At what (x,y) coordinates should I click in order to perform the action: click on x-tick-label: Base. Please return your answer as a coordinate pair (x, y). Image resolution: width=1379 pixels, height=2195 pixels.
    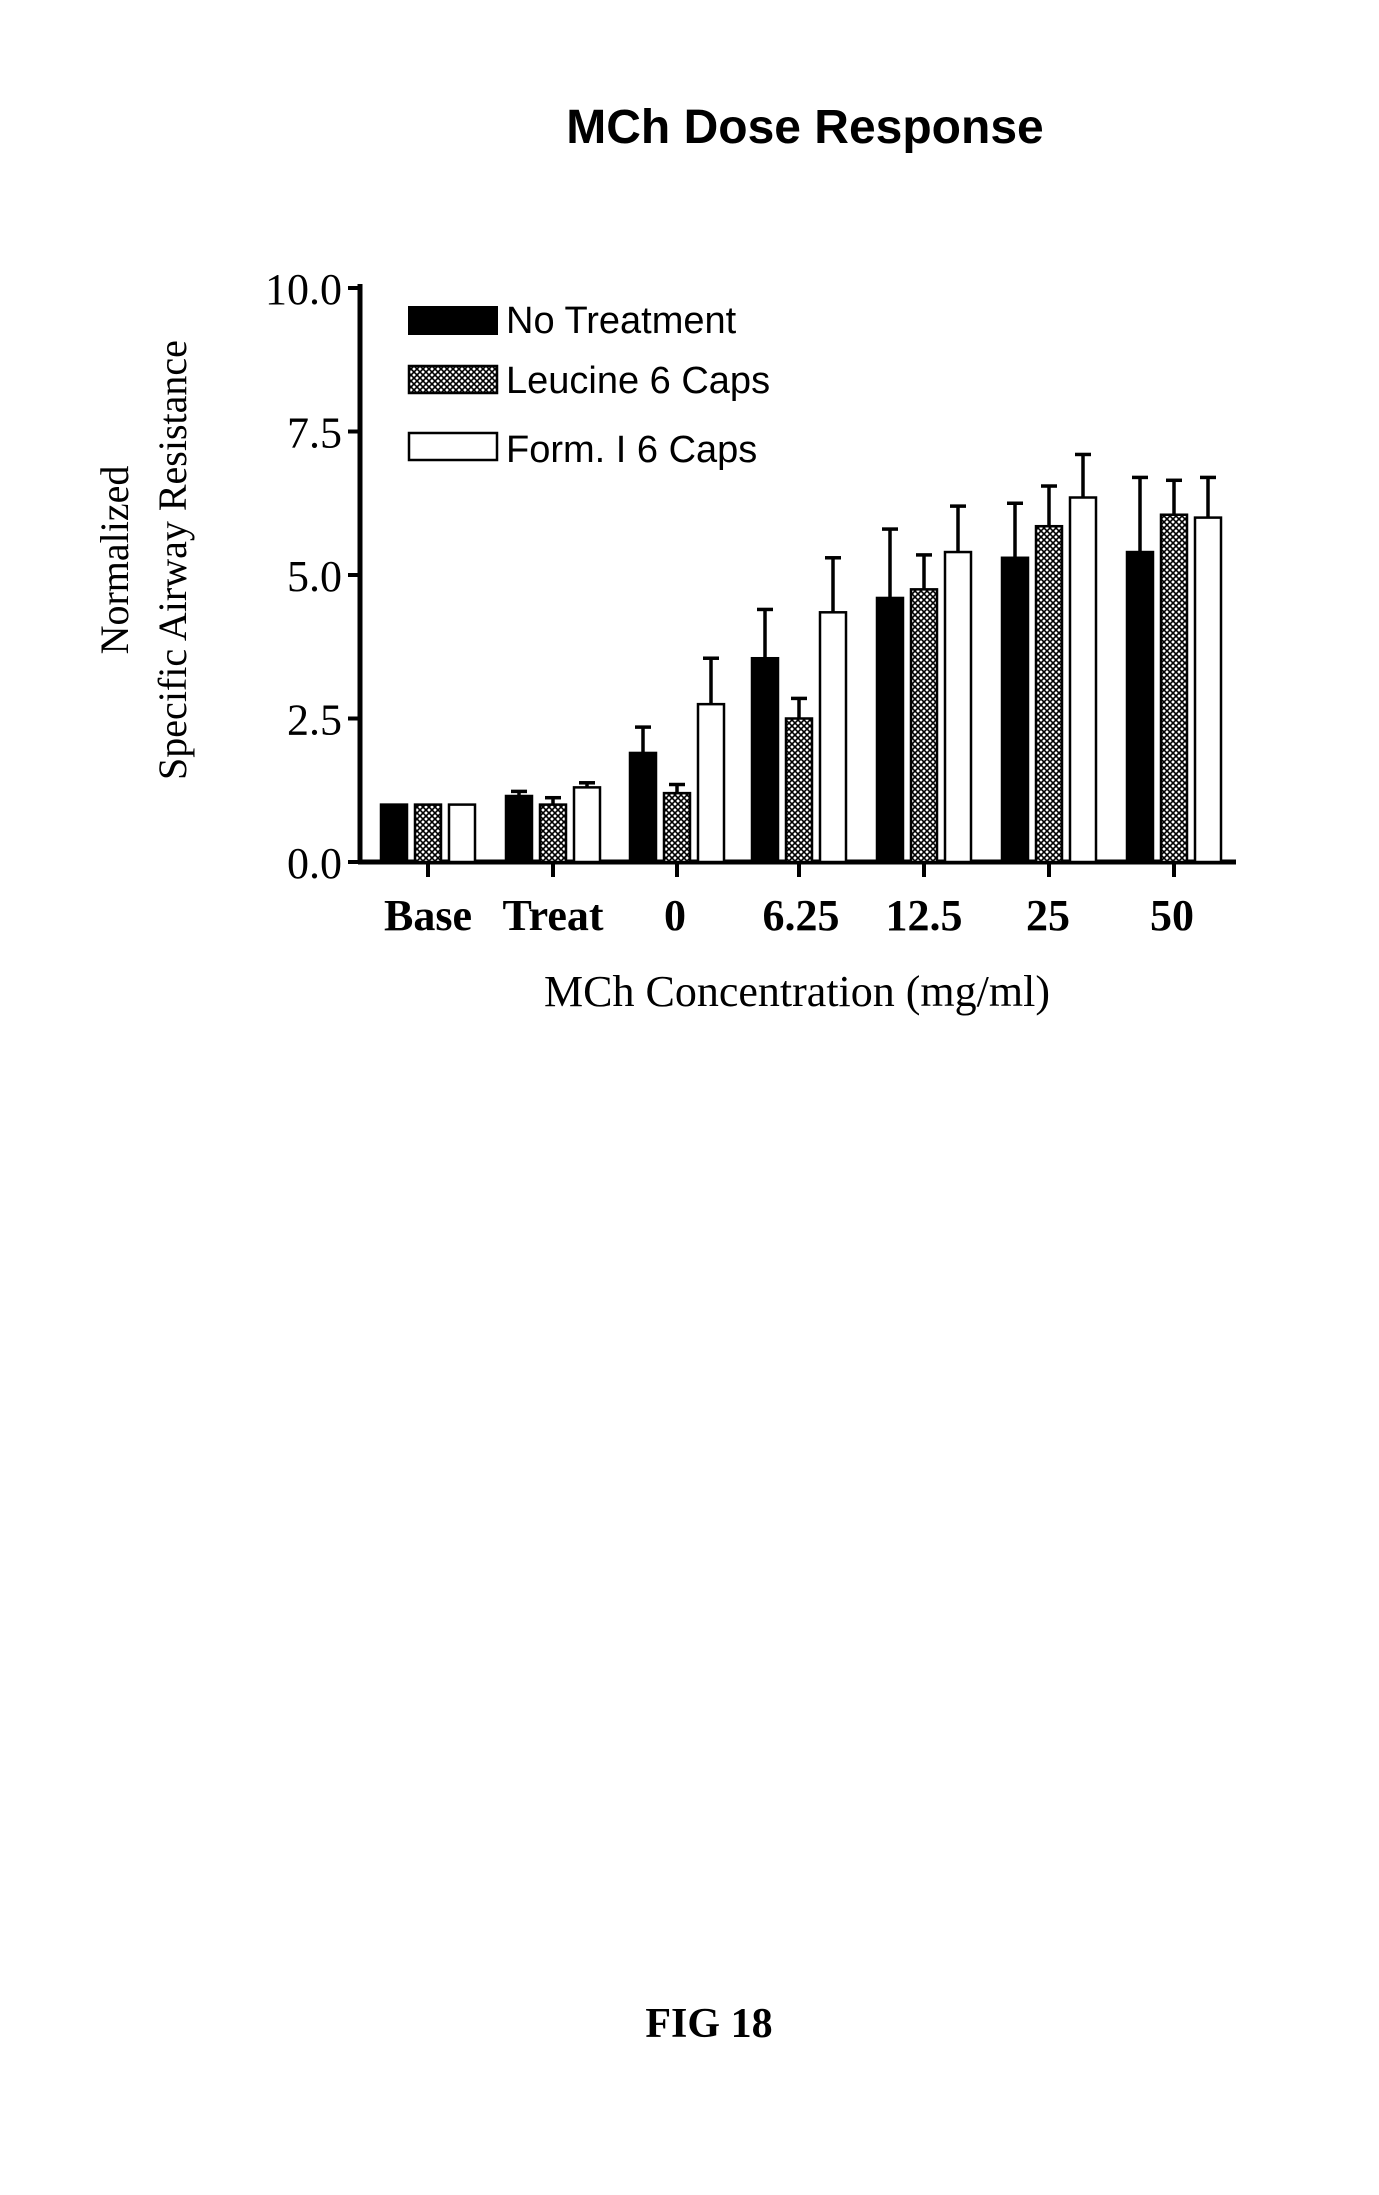
    Looking at the image, I should click on (428, 915).